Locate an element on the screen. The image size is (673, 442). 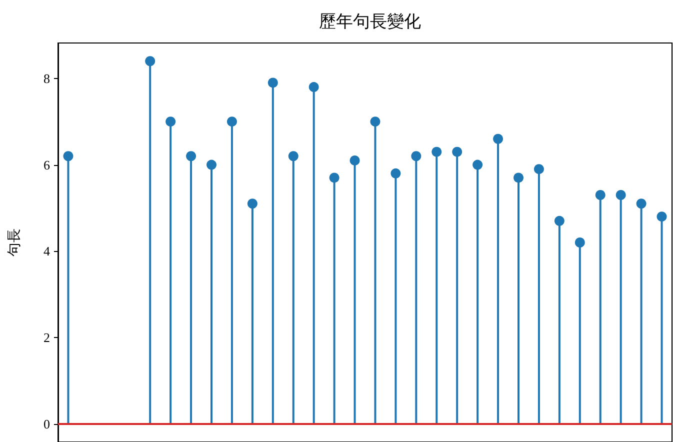
y-tick-label: 0 is located at coordinates (47, 424).